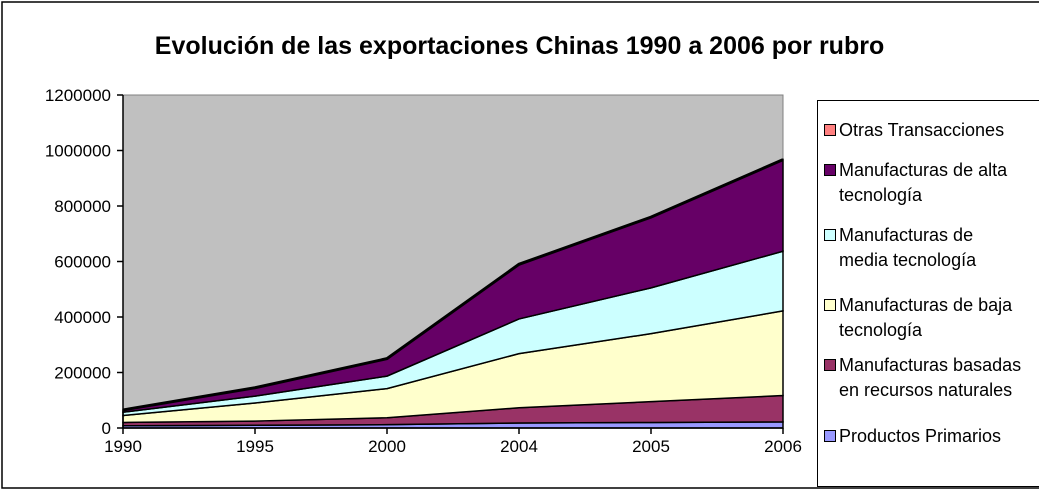 Image resolution: width=1039 pixels, height=492 pixels. Describe the element at coordinates (82, 262) in the screenshot. I see `y-tick-label: 600000` at that location.